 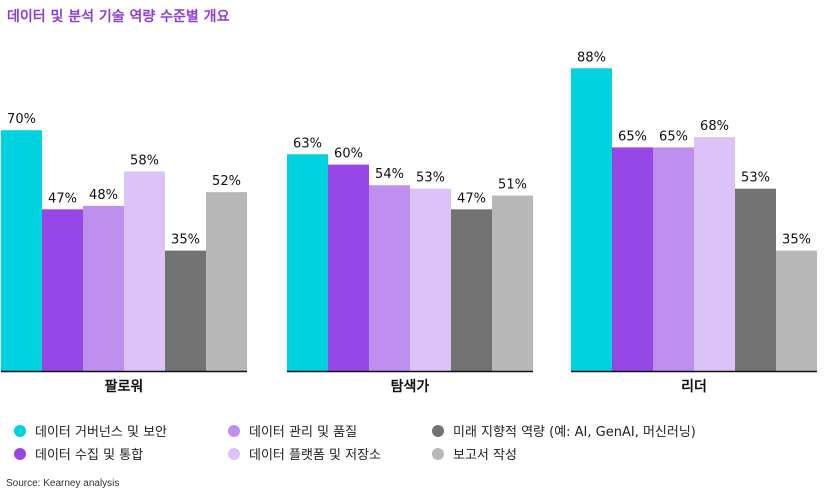 I want to click on legend-item-collection: 데이터 수집 및 통합, so click(x=78, y=453).